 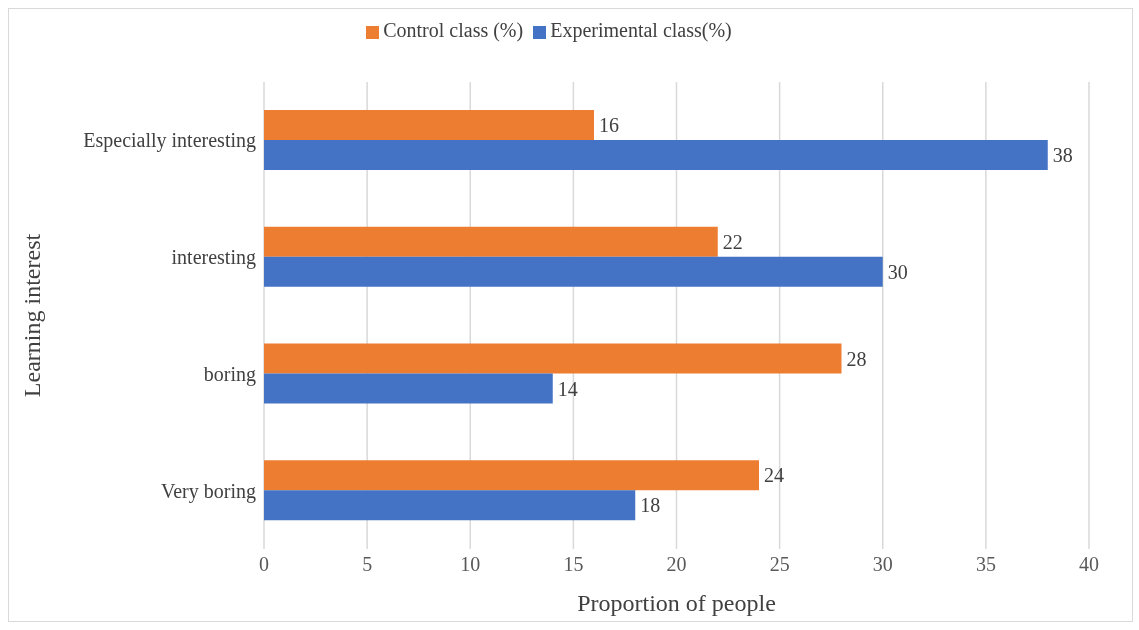 What do you see at coordinates (470, 564) in the screenshot?
I see `x-tick-label: 10` at bounding box center [470, 564].